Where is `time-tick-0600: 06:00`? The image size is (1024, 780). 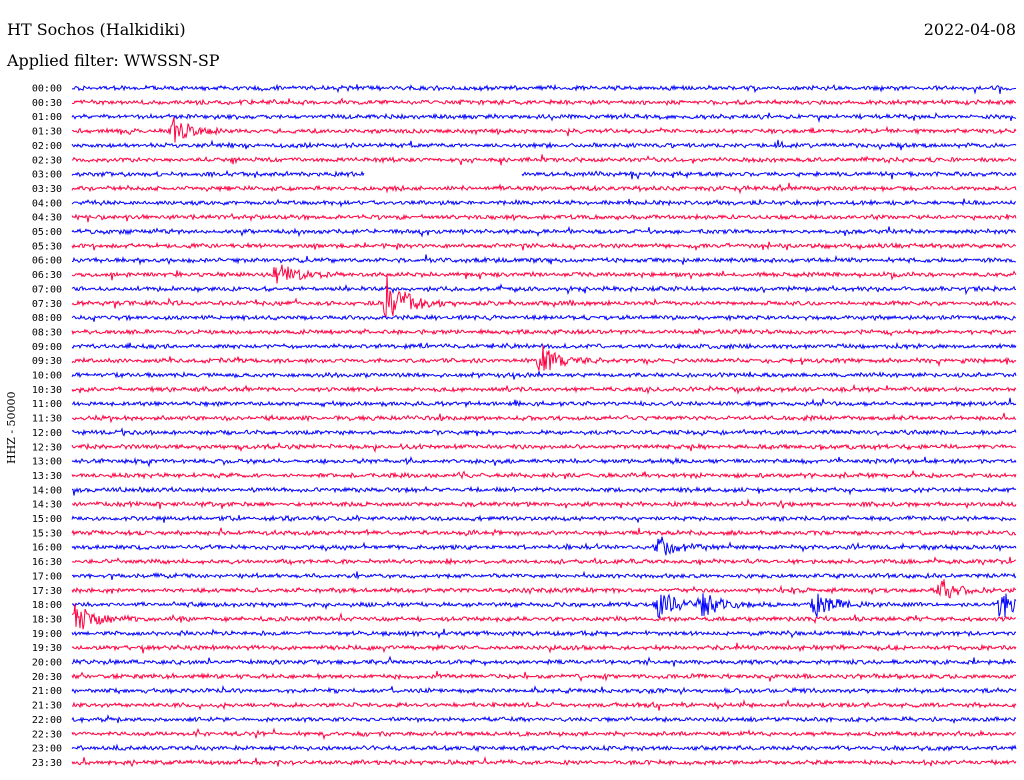
time-tick-0600: 06:00 is located at coordinates (47, 261).